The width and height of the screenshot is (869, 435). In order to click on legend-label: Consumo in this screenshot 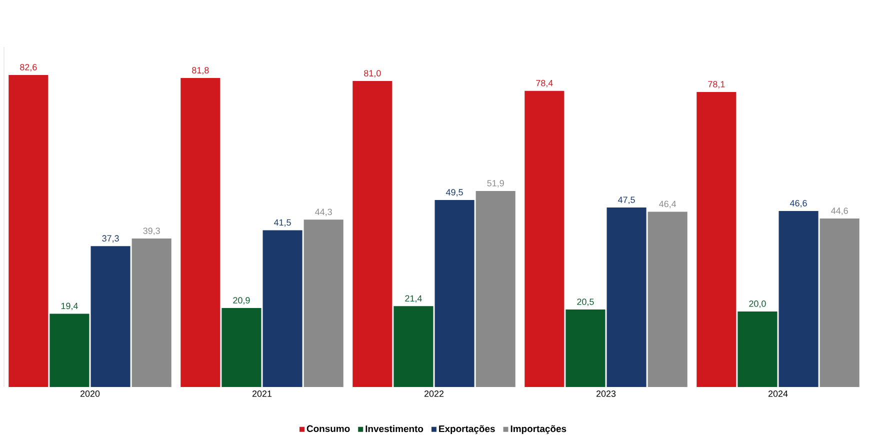, I will do `click(328, 428)`.